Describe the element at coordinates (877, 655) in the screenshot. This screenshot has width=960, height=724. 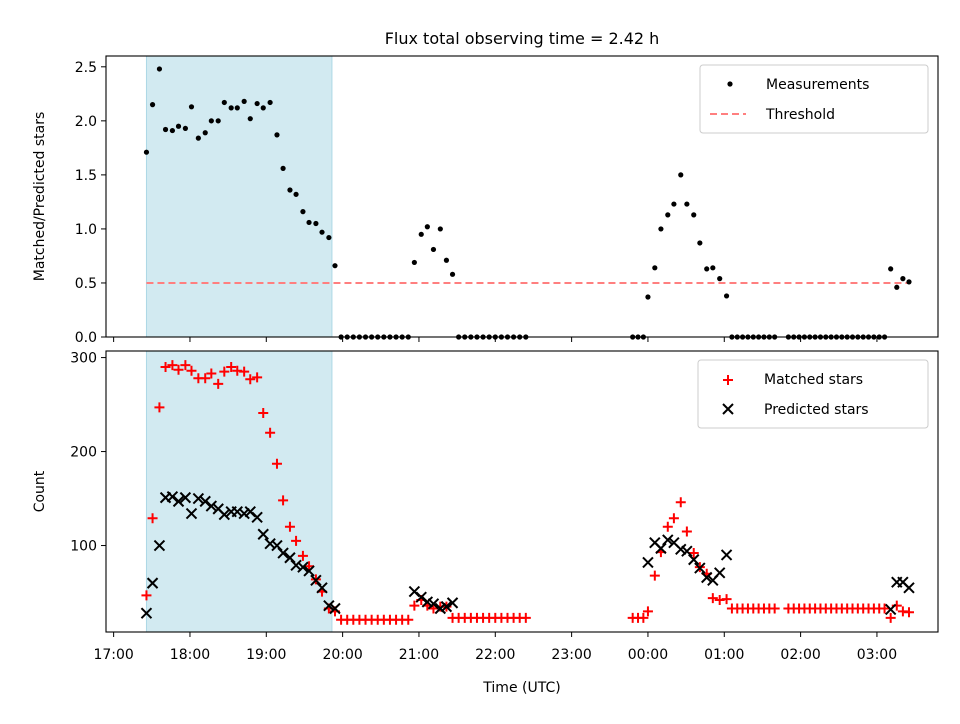
I see `x-tick-label: 03:00` at that location.